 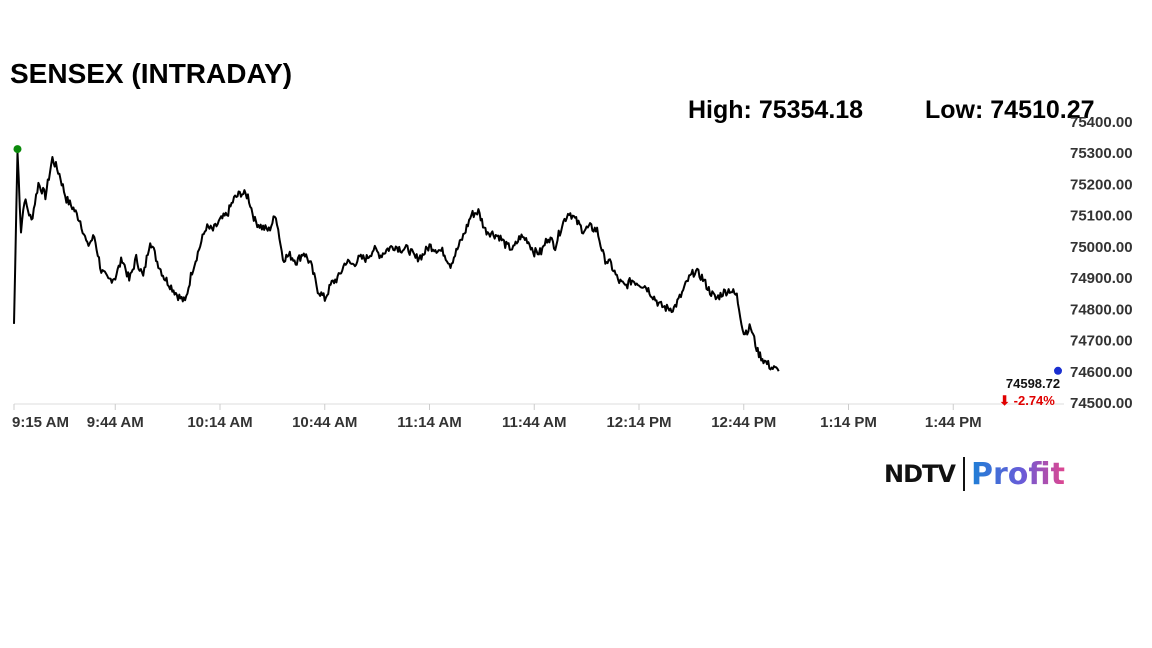 What do you see at coordinates (1101, 372) in the screenshot?
I see `y-tick-label: 74600.00` at bounding box center [1101, 372].